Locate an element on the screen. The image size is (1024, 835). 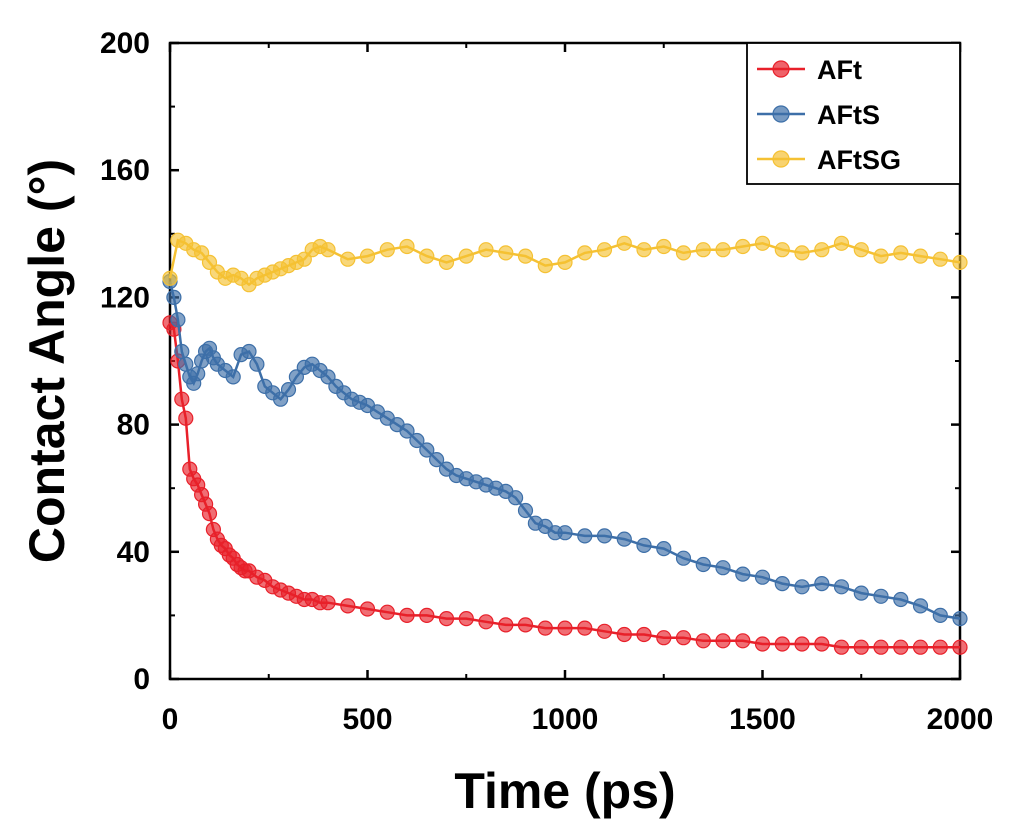
y-tick-label: 160 is located at coordinates (125, 170).